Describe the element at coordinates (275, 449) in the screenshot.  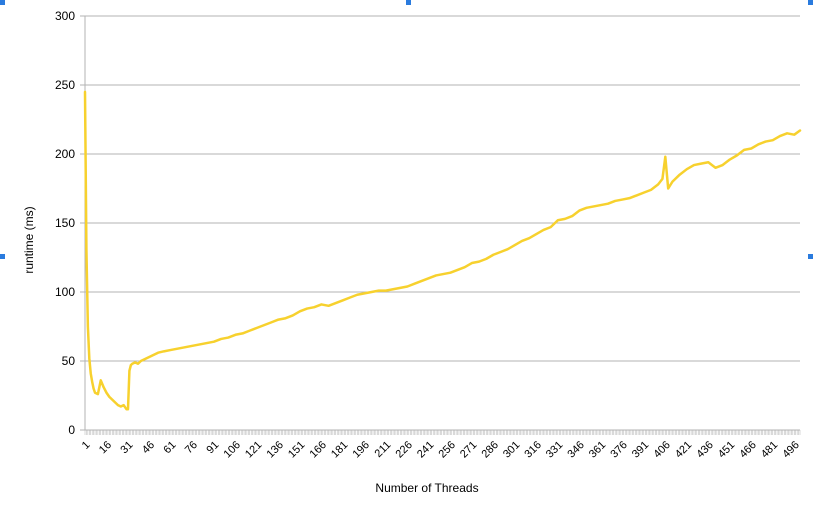
I see `x-tick-label: 136` at that location.